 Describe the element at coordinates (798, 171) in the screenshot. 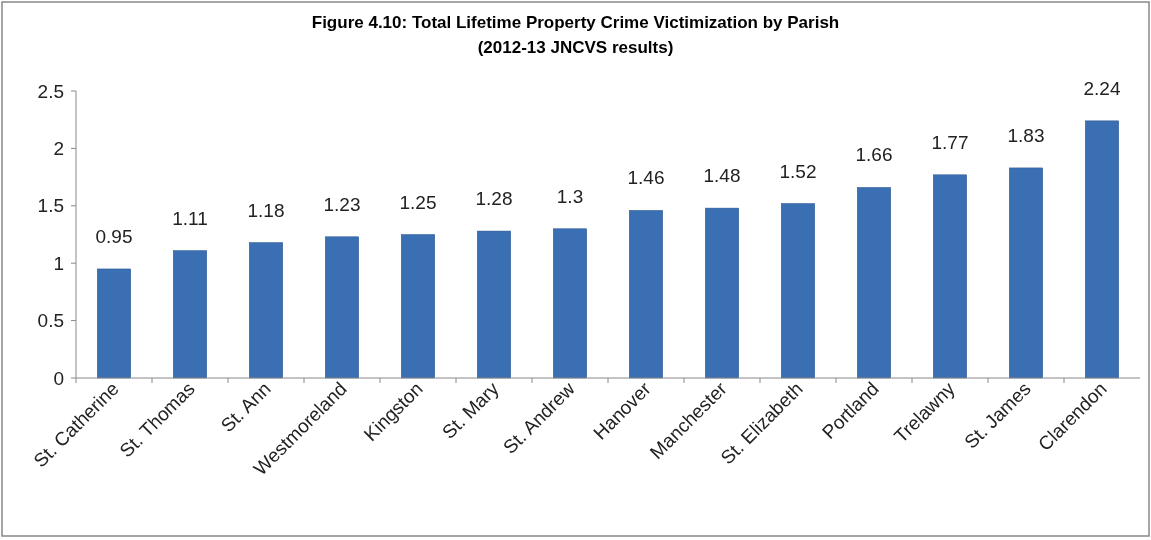

I see `data-label: 1.52` at that location.